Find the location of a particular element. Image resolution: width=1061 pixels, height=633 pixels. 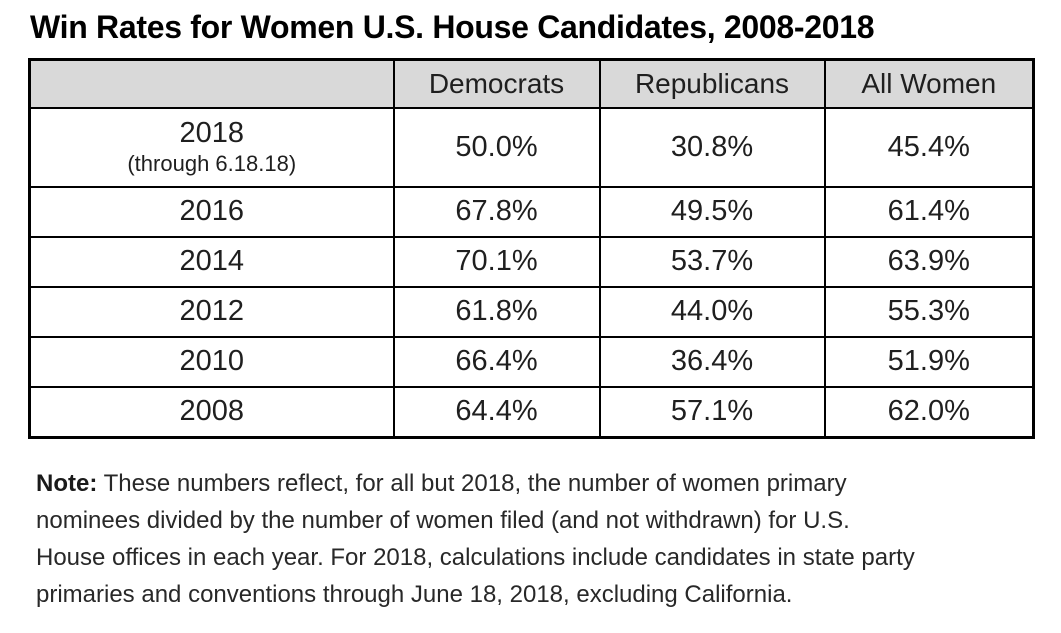

year-cell: 2012 is located at coordinates (211, 311).